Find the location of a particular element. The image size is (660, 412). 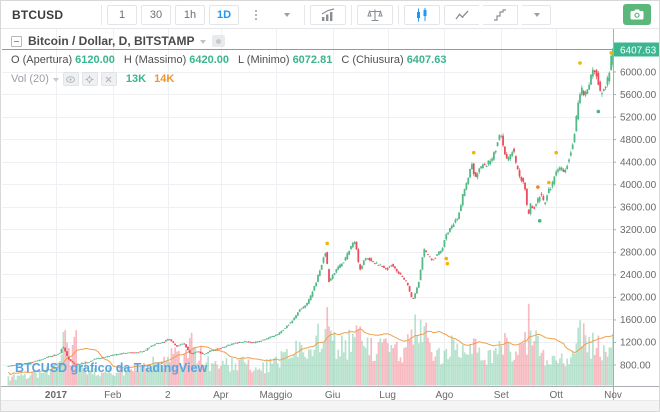

gear-icon is located at coordinates (89, 79).